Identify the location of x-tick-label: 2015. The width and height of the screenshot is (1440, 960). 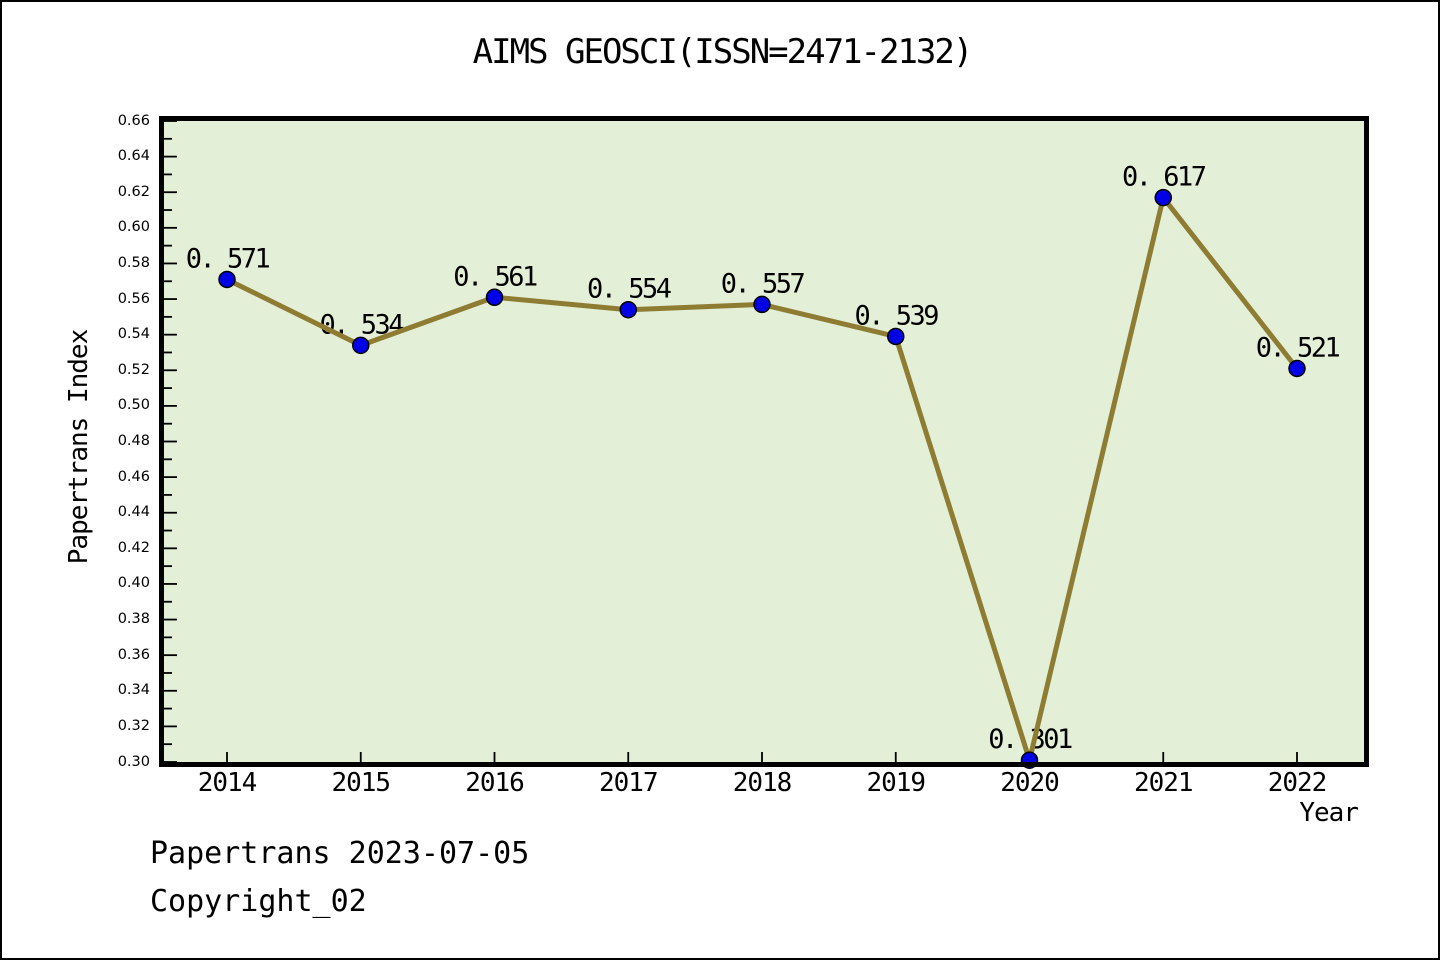
(361, 783).